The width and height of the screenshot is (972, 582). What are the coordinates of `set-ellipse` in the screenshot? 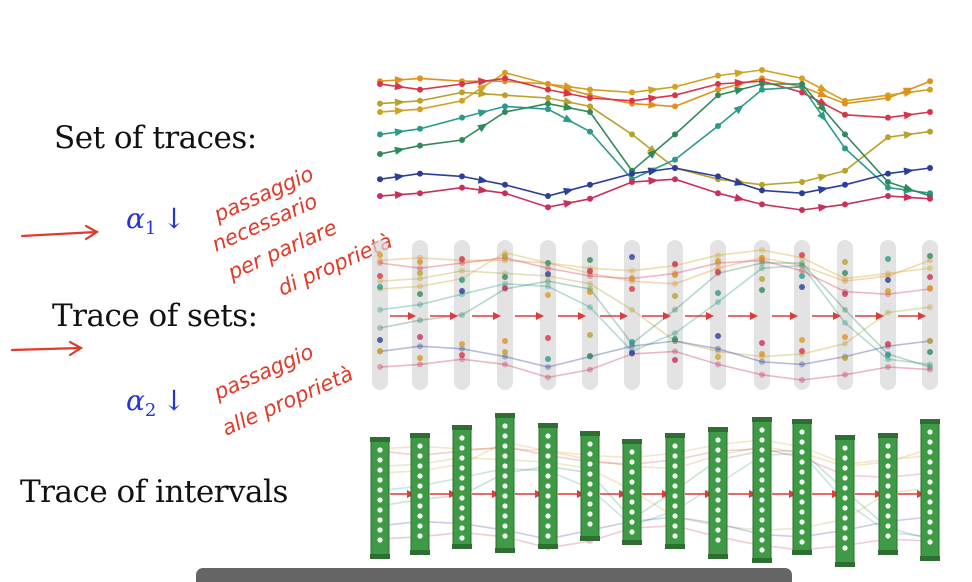 It's located at (505, 315).